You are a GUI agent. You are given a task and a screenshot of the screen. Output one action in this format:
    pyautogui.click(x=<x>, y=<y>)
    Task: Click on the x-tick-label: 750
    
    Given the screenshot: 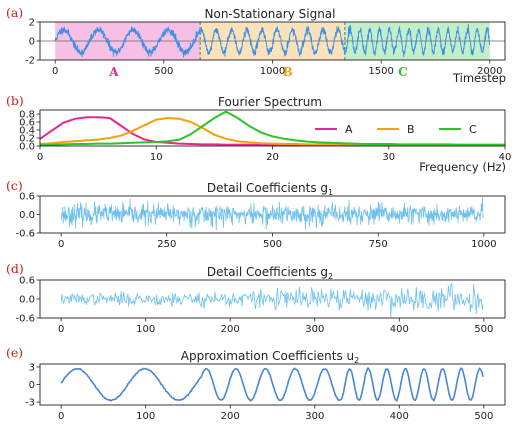 What is the action you would take?
    pyautogui.click(x=378, y=244)
    